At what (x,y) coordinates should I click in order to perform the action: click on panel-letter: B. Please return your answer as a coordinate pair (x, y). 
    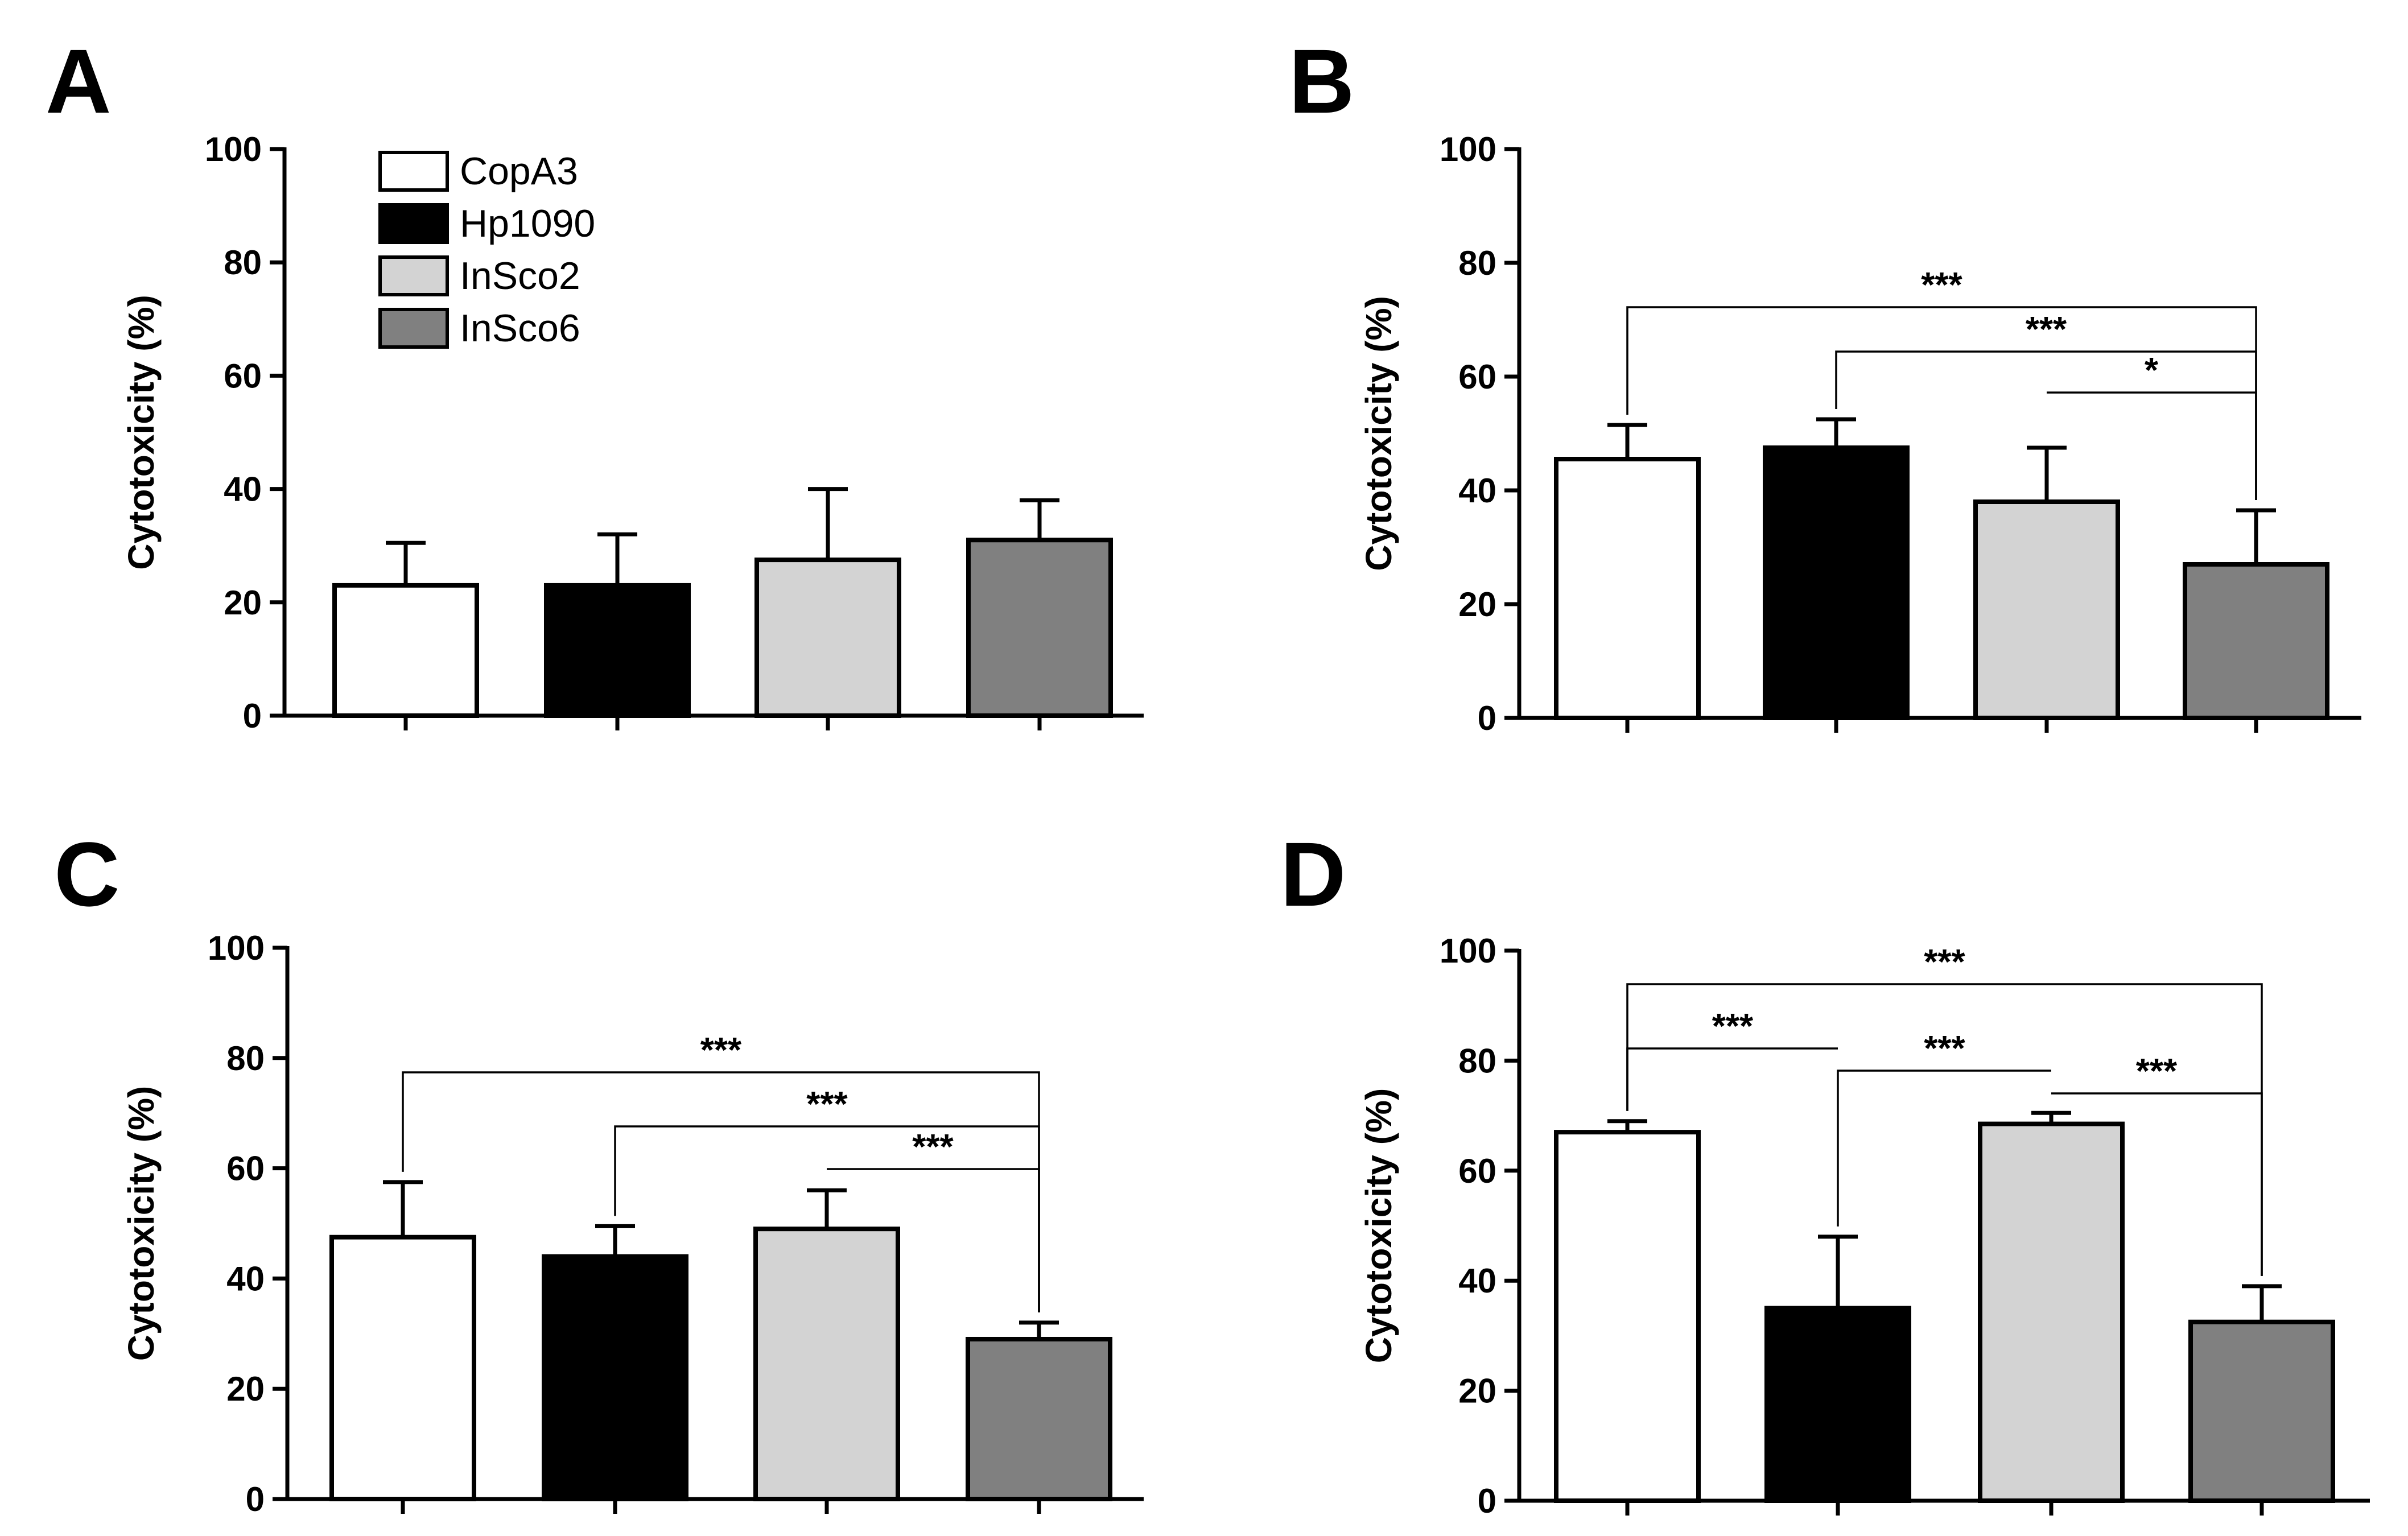
    Looking at the image, I should click on (1322, 81).